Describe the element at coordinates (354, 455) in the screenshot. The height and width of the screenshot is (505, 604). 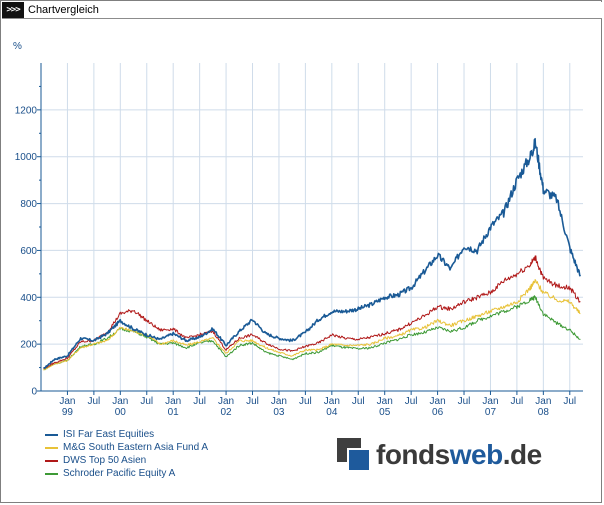
I see `logo-squares-icon` at that location.